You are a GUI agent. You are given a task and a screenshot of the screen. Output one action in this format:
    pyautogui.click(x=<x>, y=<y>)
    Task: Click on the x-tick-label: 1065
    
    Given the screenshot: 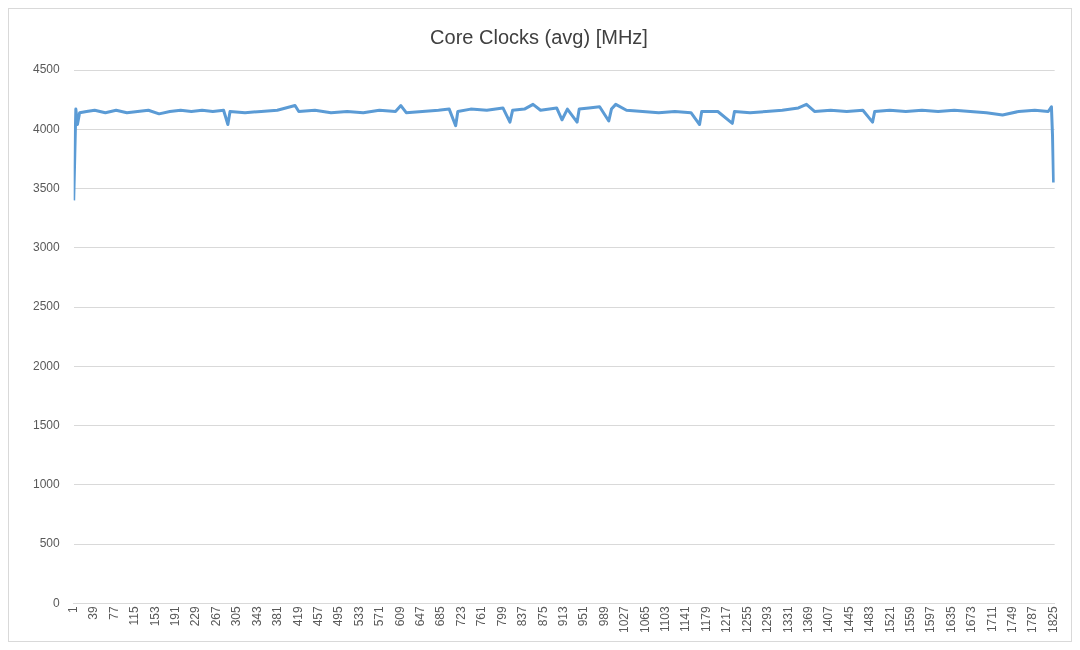 What is the action you would take?
    pyautogui.click(x=644, y=619)
    